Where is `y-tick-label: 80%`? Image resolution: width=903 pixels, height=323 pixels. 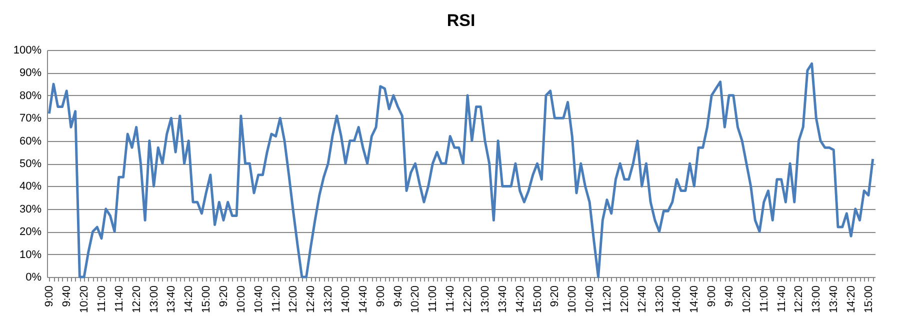 y-tick-label: 80% is located at coordinates (30, 96).